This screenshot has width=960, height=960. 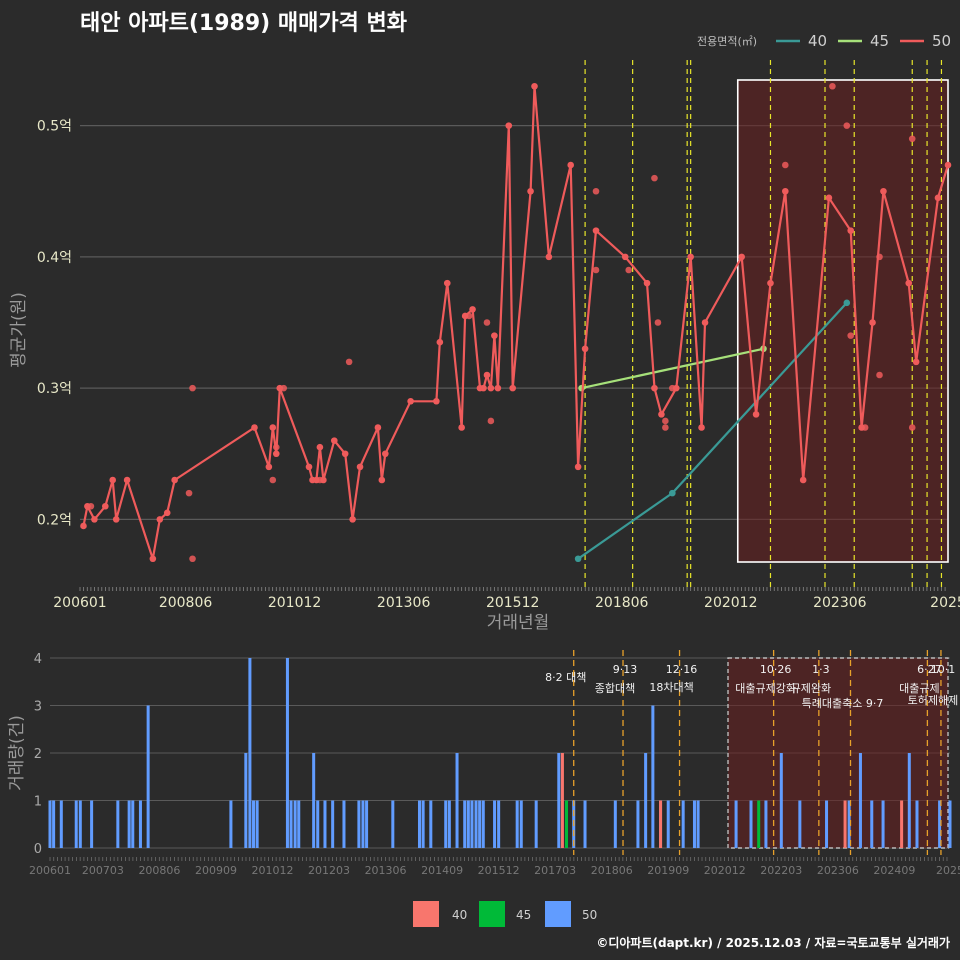 I want to click on policy-name-label: 토허제해제, so click(x=933, y=700).